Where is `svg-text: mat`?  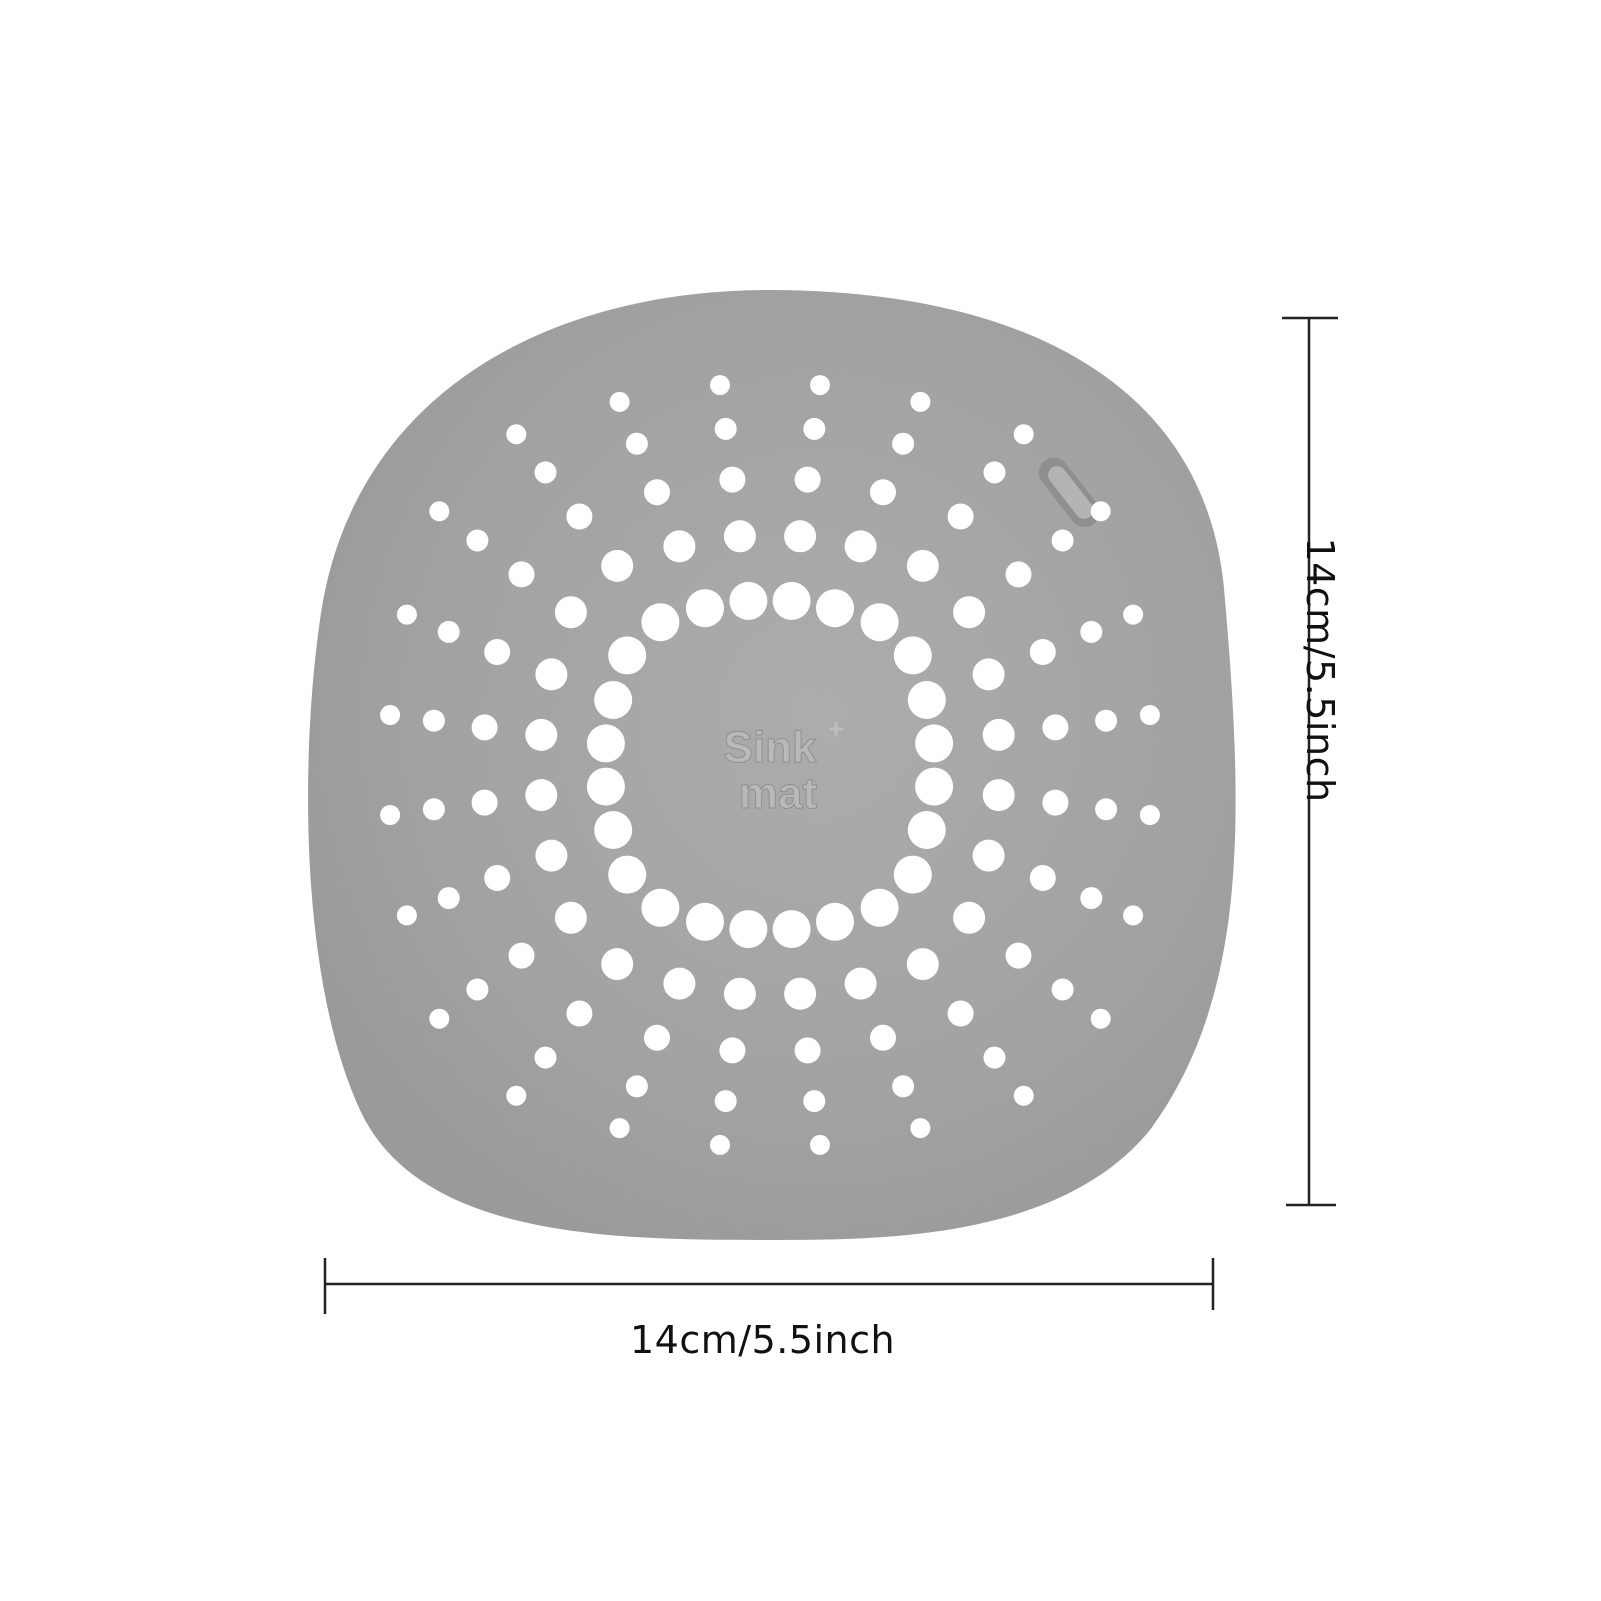 svg-text: mat is located at coordinates (778, 793).